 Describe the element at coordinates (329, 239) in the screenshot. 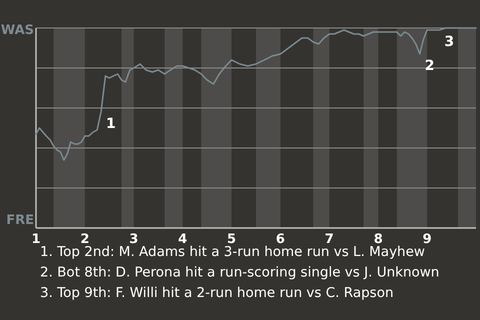

I see `x-tick-label: 7` at that location.